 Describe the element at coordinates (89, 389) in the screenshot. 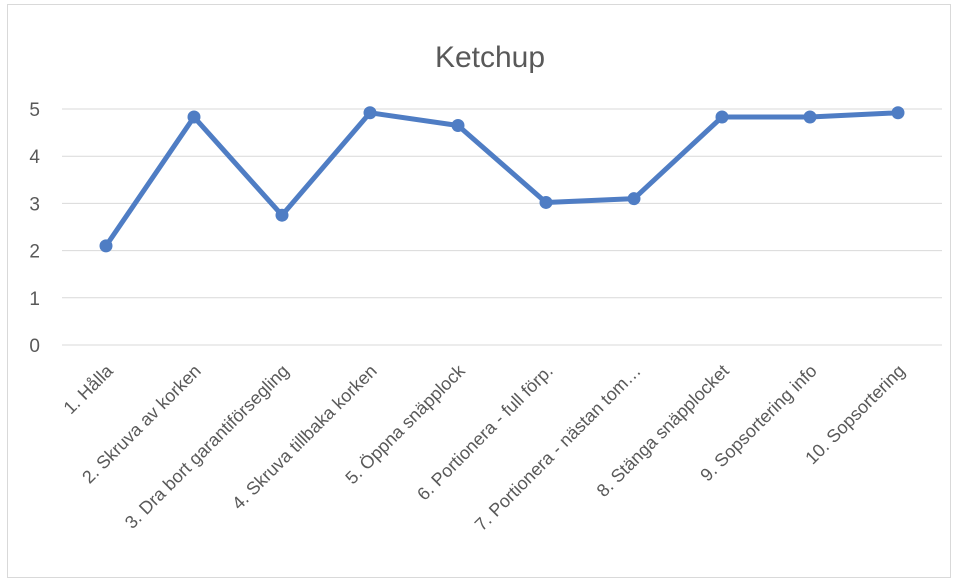

I see `x-tick-label: 1. Hålla` at that location.